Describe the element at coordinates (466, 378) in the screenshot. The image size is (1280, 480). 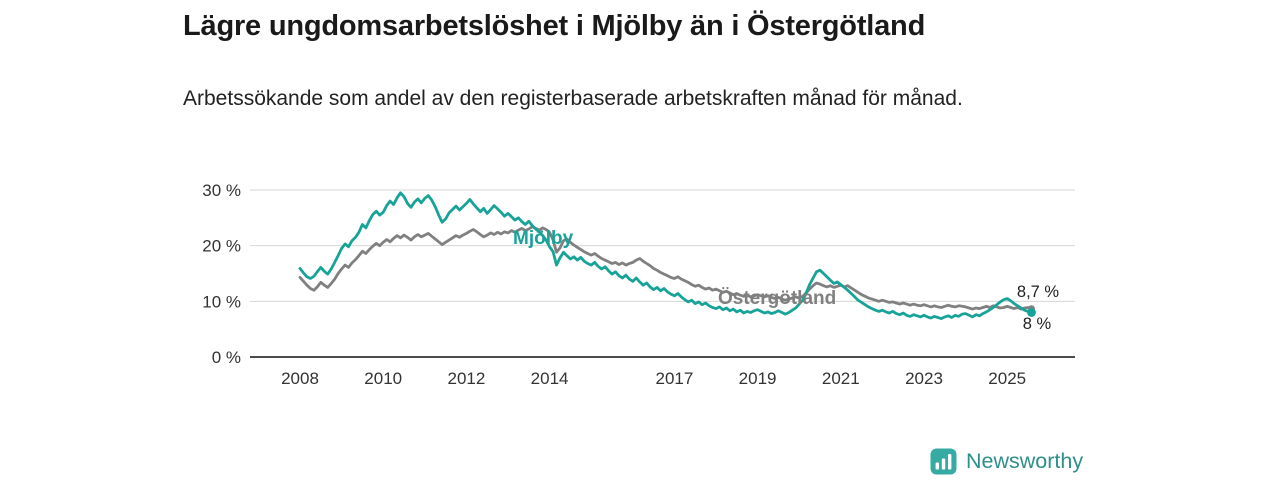
I see `x-axis-tick-label: 2012` at that location.